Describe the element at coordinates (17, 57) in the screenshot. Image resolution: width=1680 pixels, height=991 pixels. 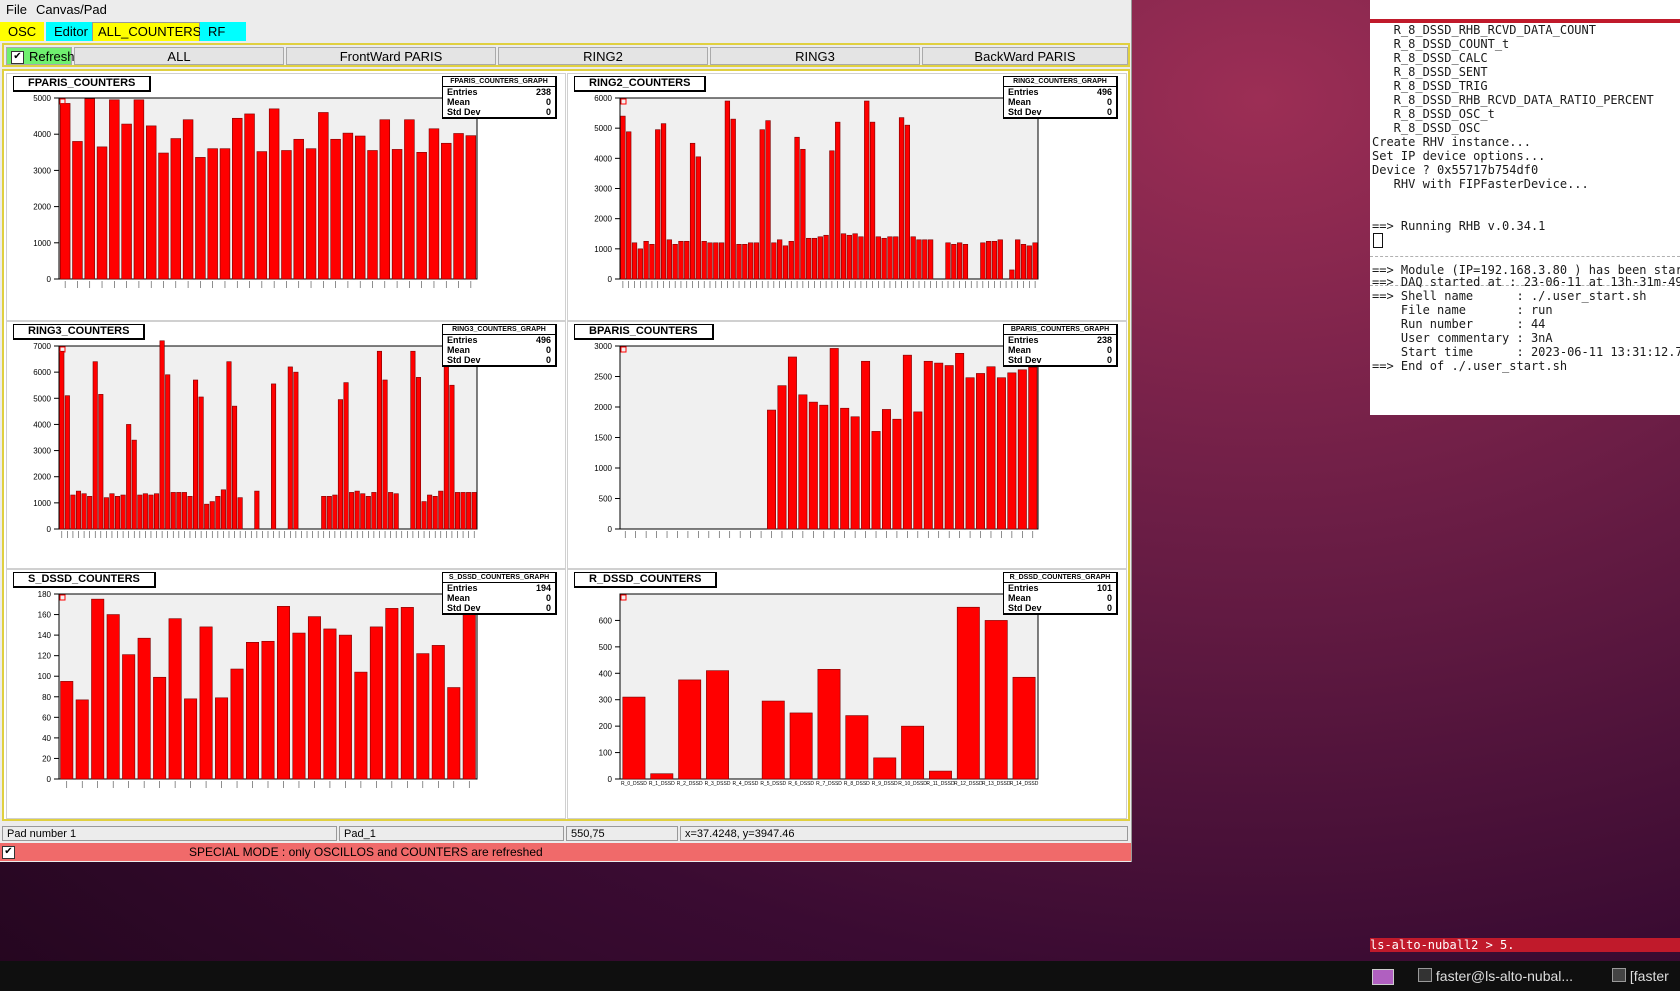
I see `refresh-checkbox: ✔` at that location.